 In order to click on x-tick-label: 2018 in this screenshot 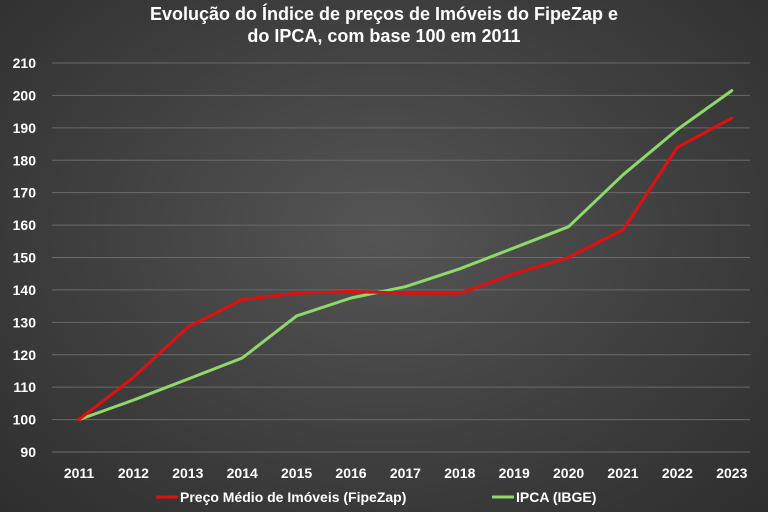, I will do `click(459, 473)`.